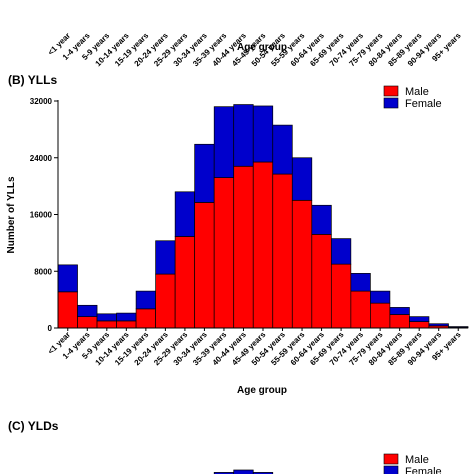 This screenshot has width=474, height=474. What do you see at coordinates (391, 459) in the screenshot?
I see `panel-c-legend-swatch-male` at bounding box center [391, 459].